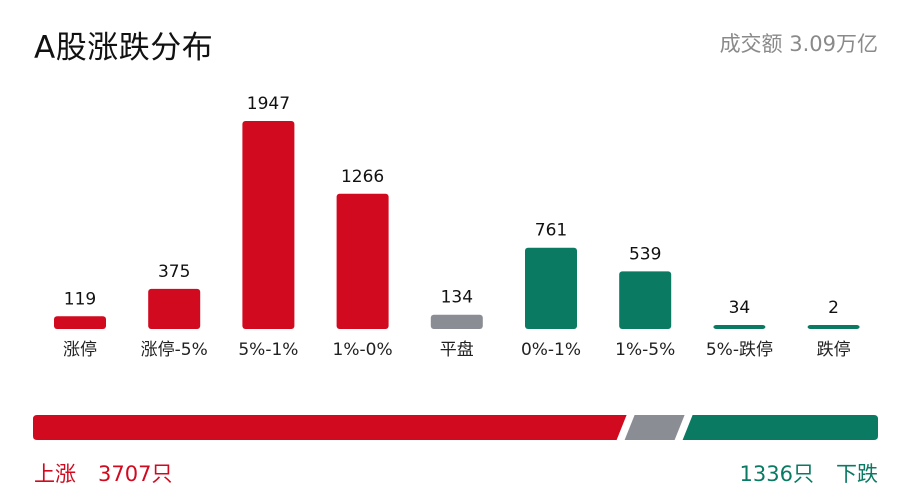 This screenshot has height=500, width=916. I want to click on ratio-up-segment, so click(330, 427).